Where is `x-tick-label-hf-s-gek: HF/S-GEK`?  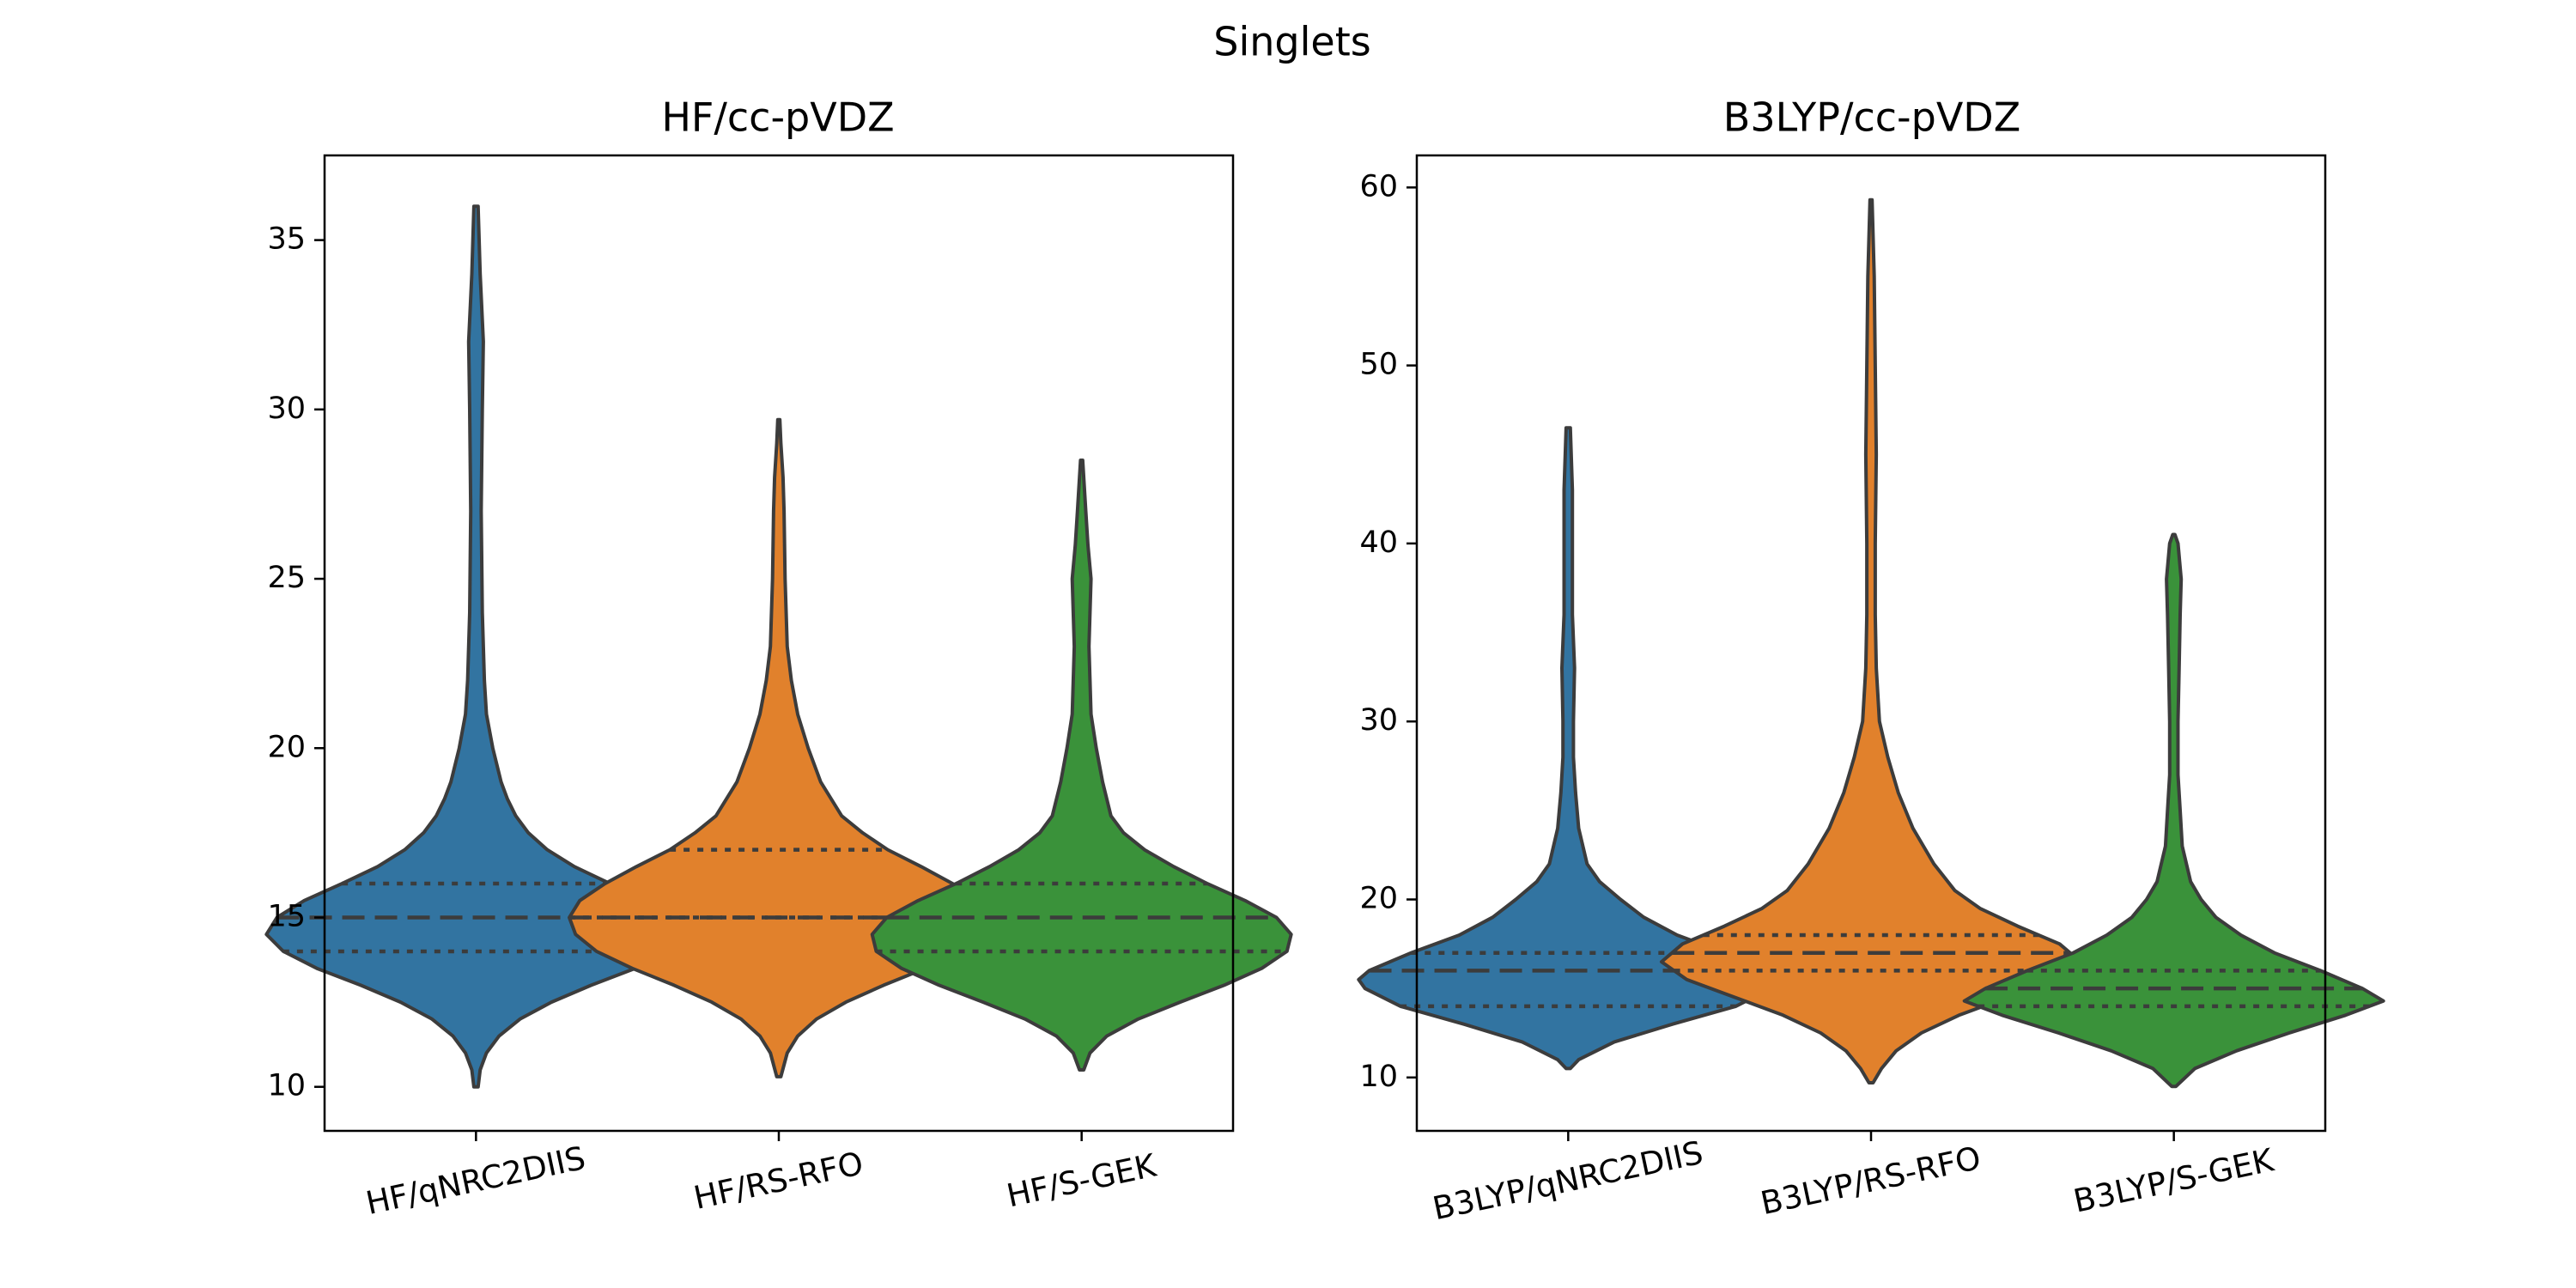
x-tick-label-hf-s-gek: HF/S-GEK is located at coordinates (1082, 1180).